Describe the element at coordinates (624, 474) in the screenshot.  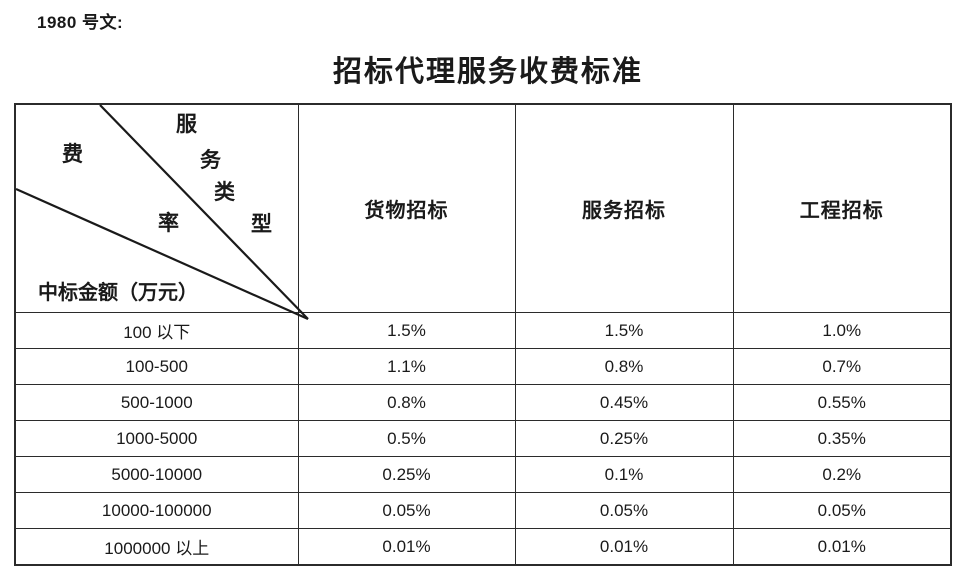
I see `fee-cell: 0.1%` at that location.